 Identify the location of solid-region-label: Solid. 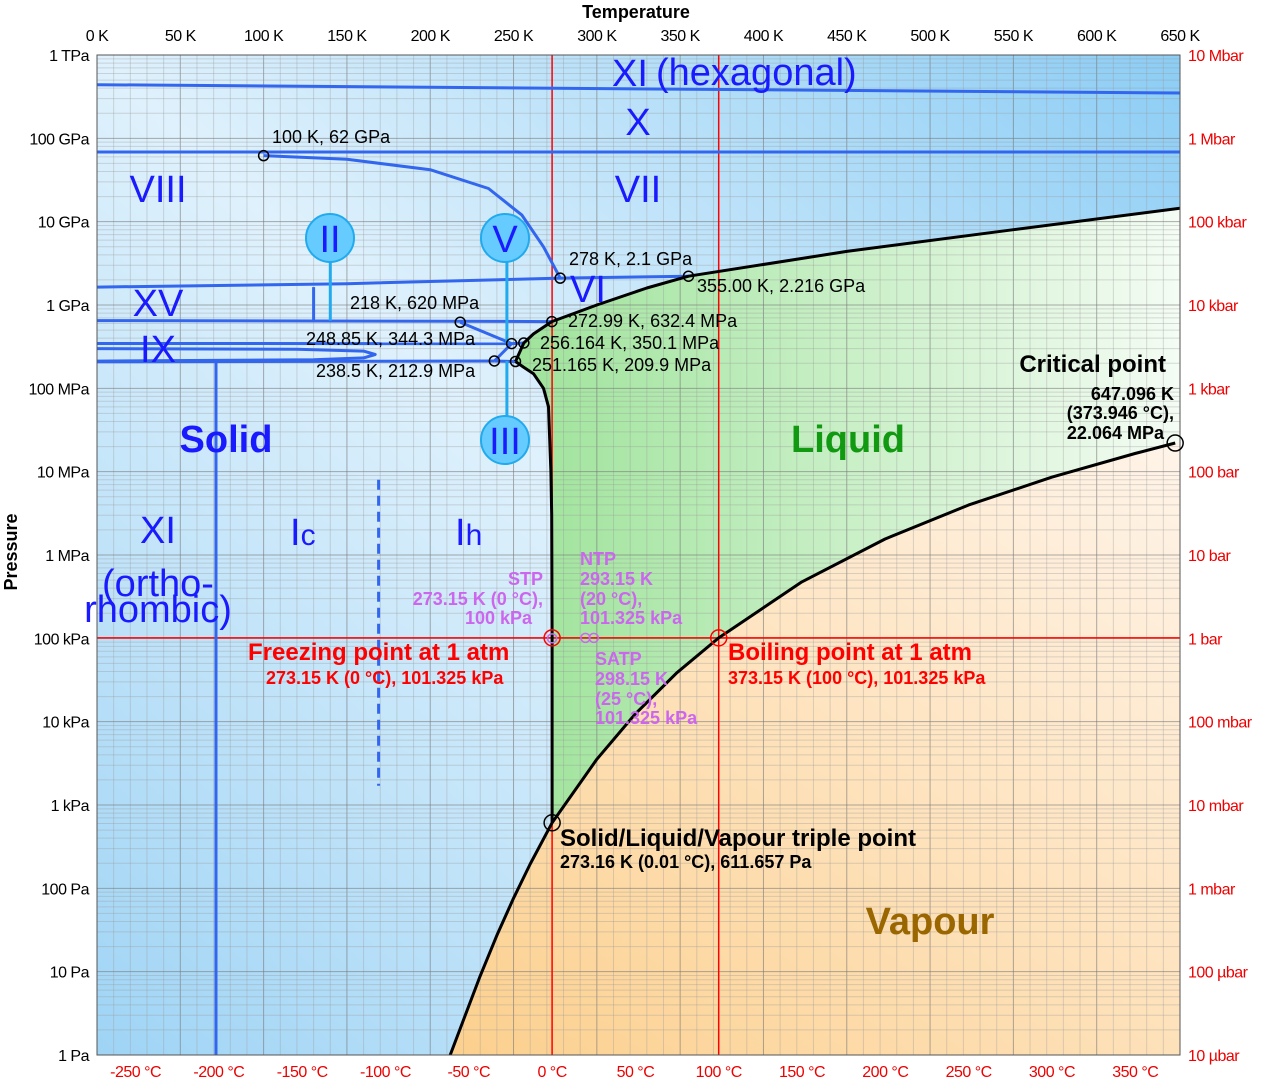
(226, 440).